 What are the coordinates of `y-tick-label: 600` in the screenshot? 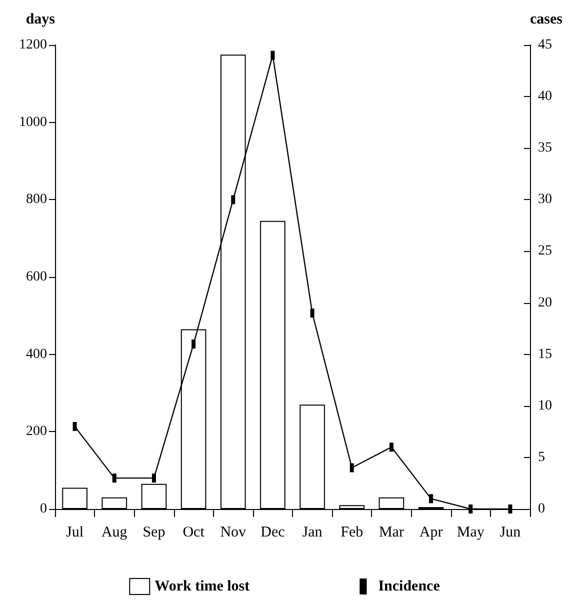 It's located at (36, 277).